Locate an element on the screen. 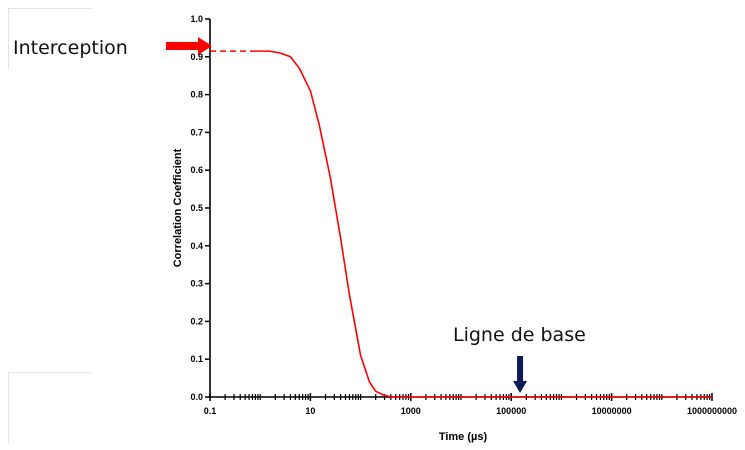 The image size is (745, 450). x-tick-label: 1000000000 is located at coordinates (712, 411).